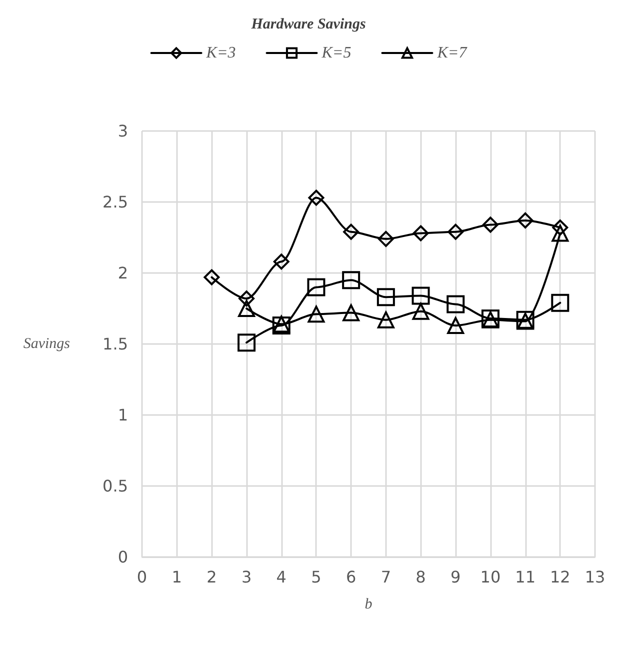  What do you see at coordinates (123, 273) in the screenshot?
I see `y-tick-label: 2` at bounding box center [123, 273].